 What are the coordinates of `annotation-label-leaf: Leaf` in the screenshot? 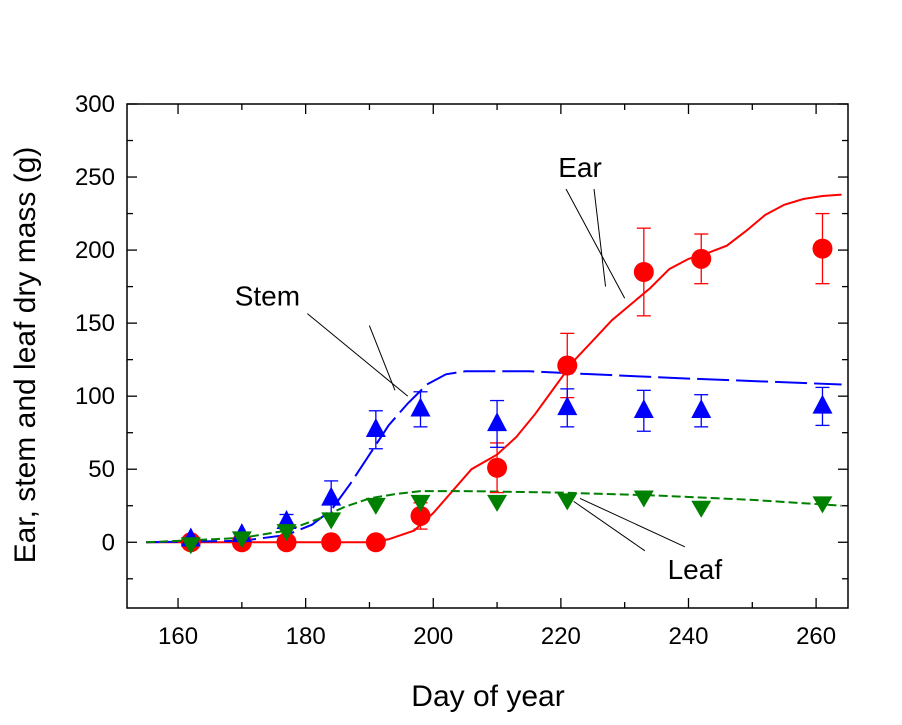 It's located at (695, 569).